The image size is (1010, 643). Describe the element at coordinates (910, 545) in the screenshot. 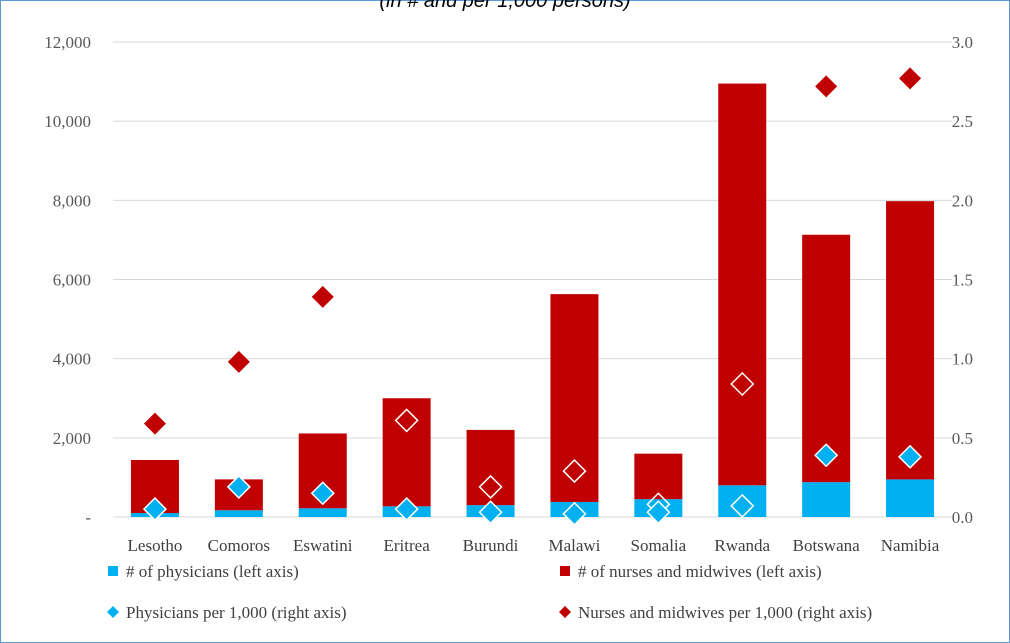

I see `category-label: Namibia` at that location.